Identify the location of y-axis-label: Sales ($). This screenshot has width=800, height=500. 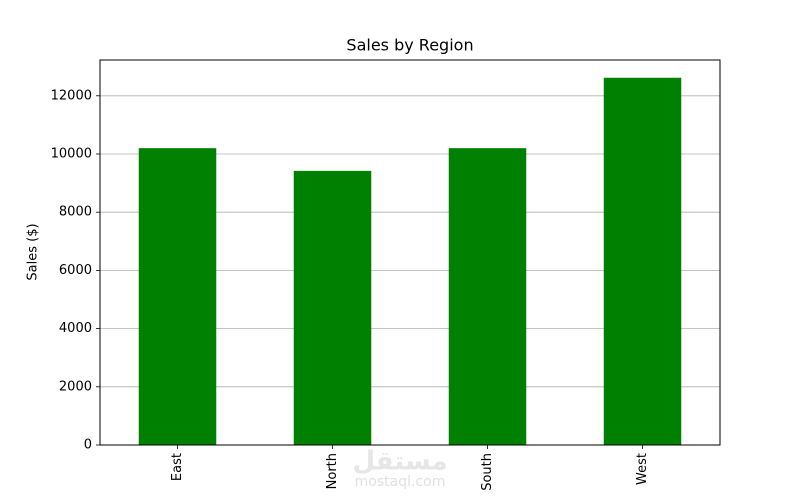
(33, 251).